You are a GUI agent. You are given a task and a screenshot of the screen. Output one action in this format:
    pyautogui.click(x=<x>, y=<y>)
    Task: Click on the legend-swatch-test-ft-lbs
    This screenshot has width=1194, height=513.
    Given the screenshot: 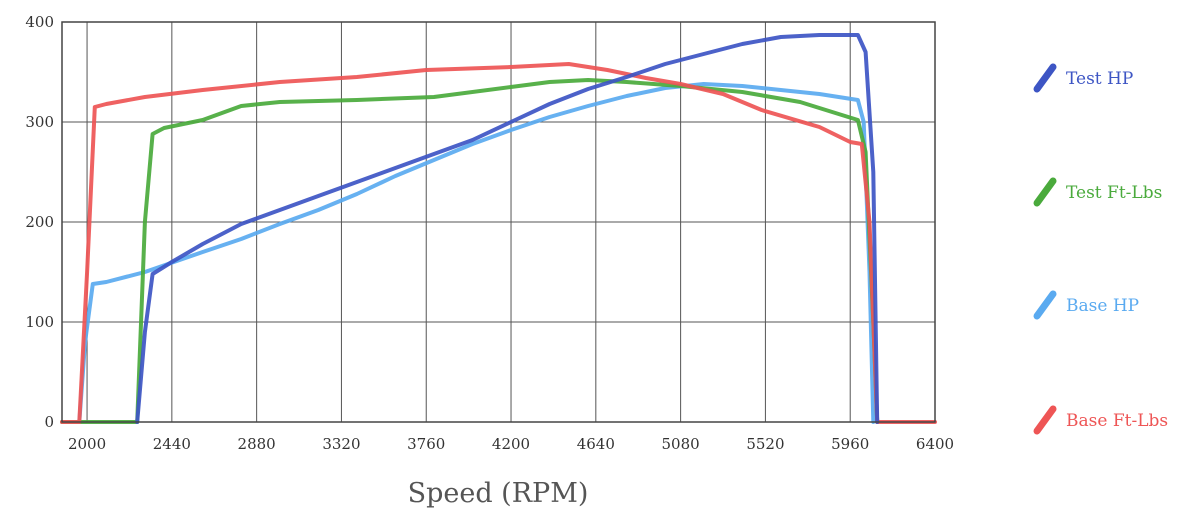 What is the action you would take?
    pyautogui.click(x=1045, y=192)
    